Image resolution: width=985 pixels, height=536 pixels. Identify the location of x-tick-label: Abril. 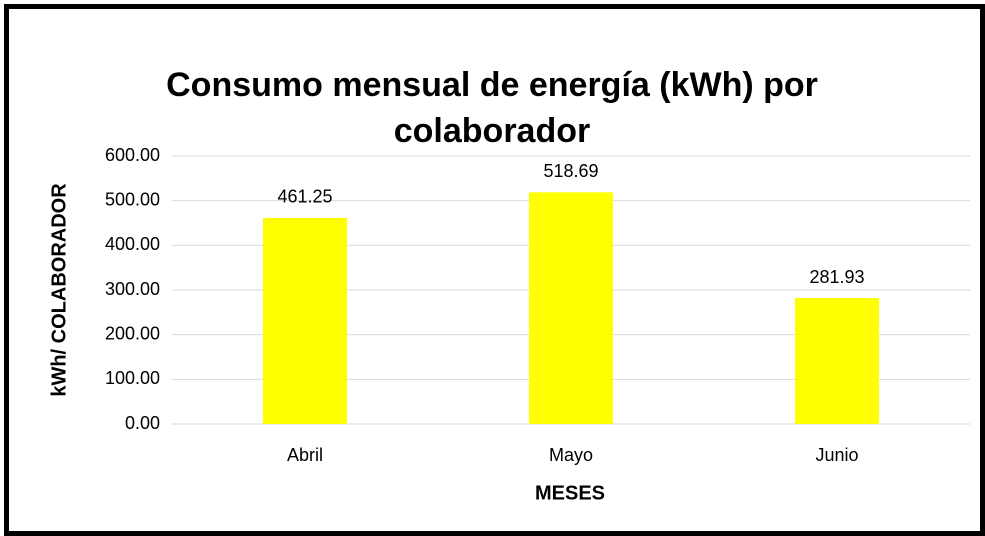
(305, 455).